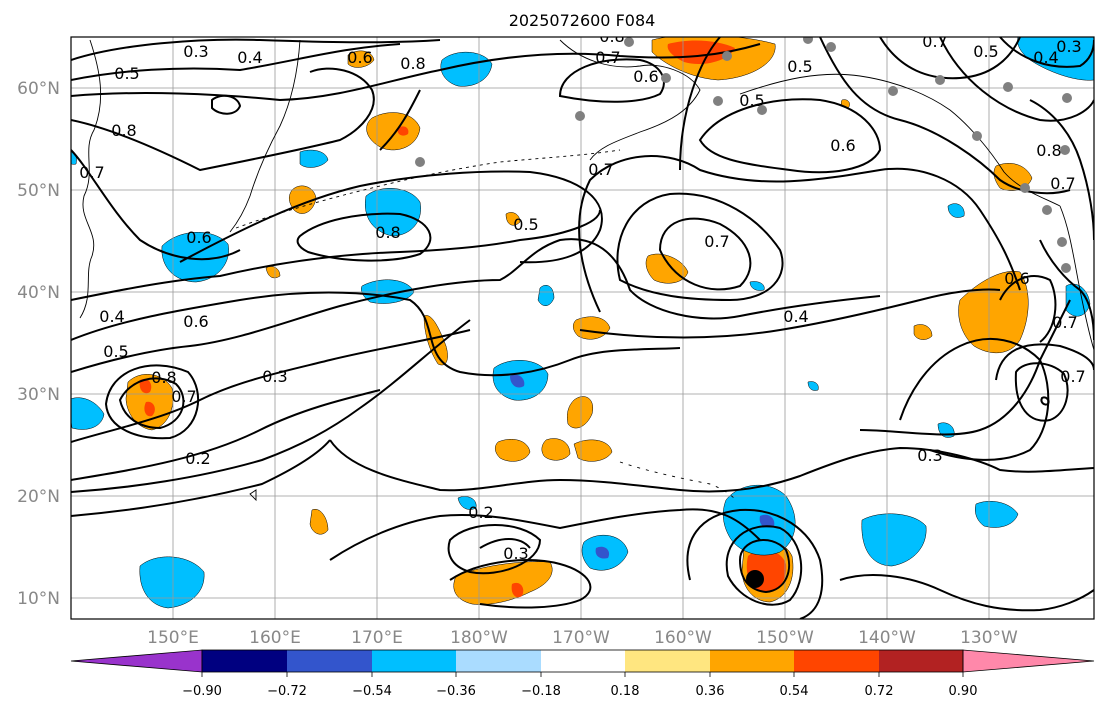  I want to click on colorbar-tick-label: 0.36, so click(710, 691).